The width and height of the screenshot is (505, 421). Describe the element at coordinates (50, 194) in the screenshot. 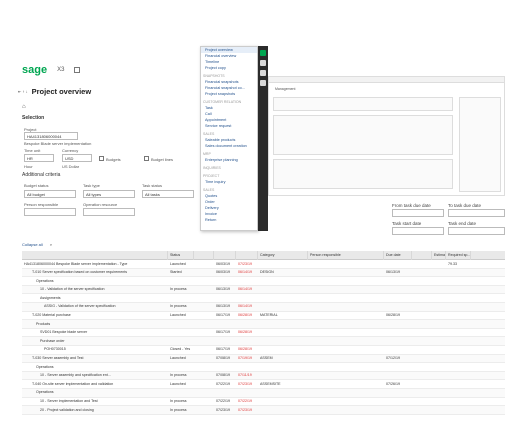

I see `budget-status-select: All budget` at that location.